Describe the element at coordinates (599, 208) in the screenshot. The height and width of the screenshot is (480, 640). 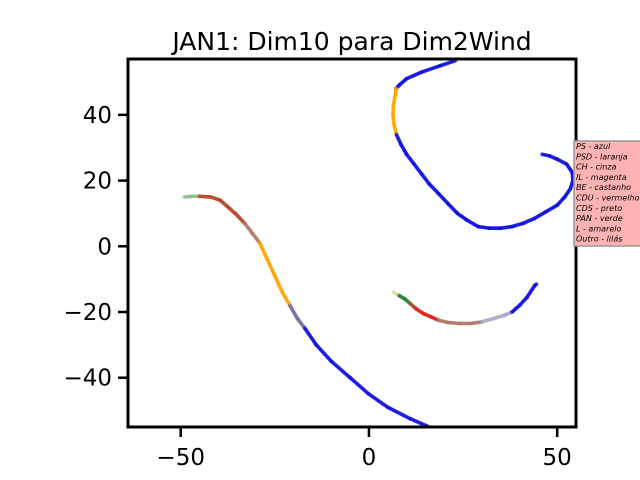
I see `legend-entry: CDS - preto` at that location.